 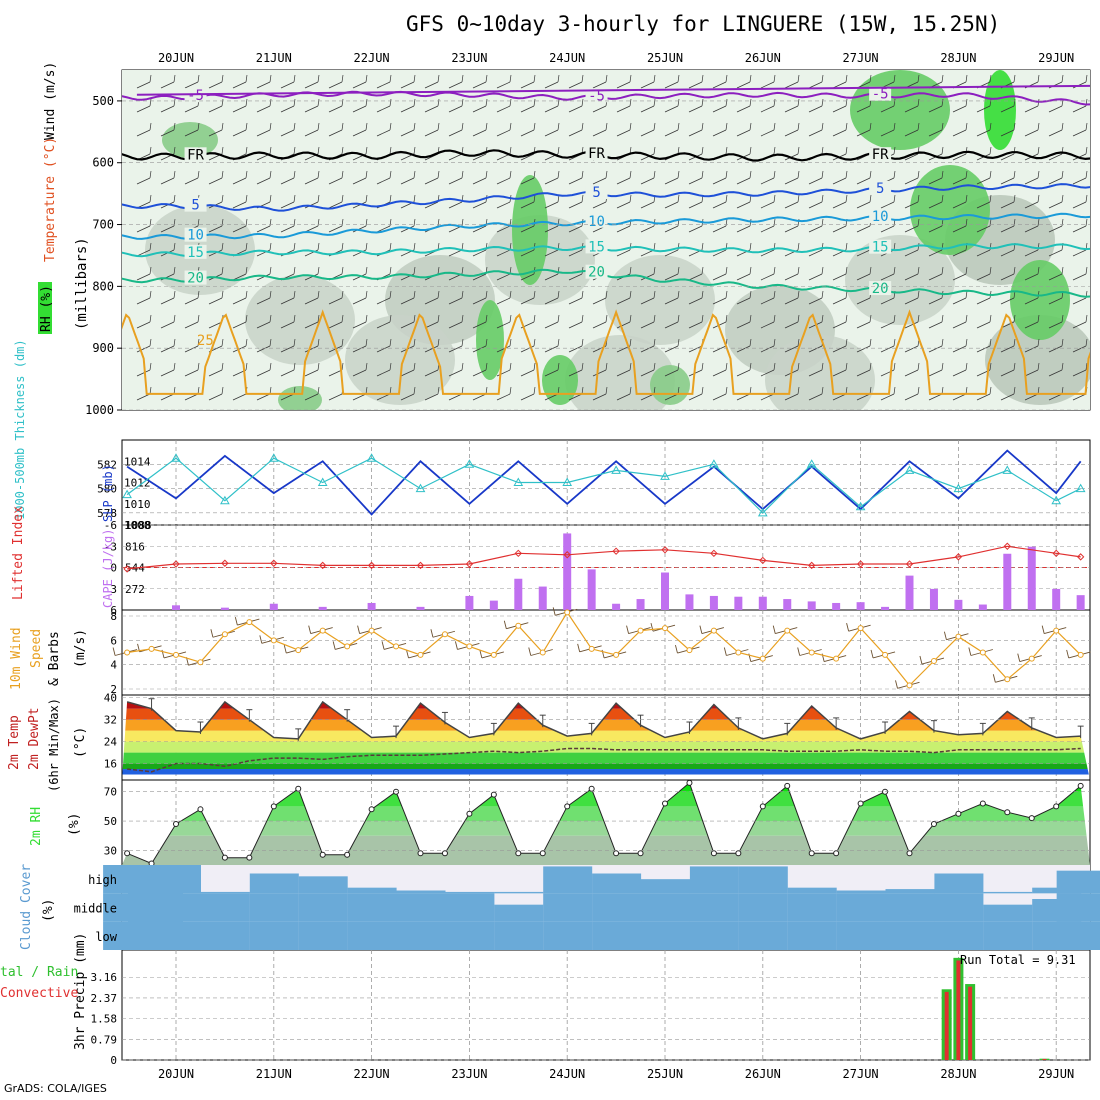 I want to click on wind-marker, so click(x=738, y=652).